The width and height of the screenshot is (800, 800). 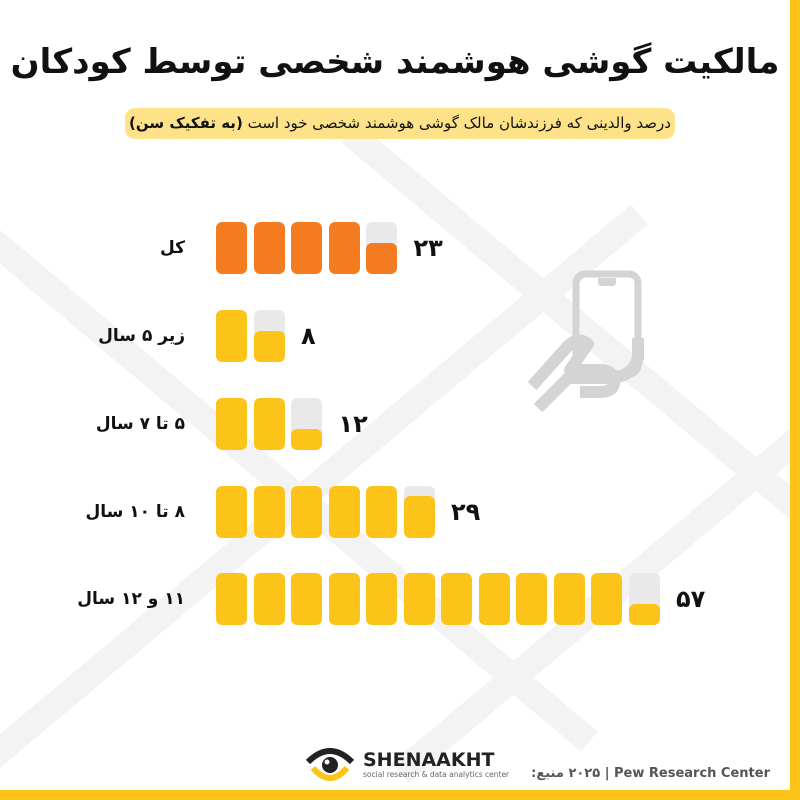 I want to click on category-label: کل, so click(x=172, y=248).